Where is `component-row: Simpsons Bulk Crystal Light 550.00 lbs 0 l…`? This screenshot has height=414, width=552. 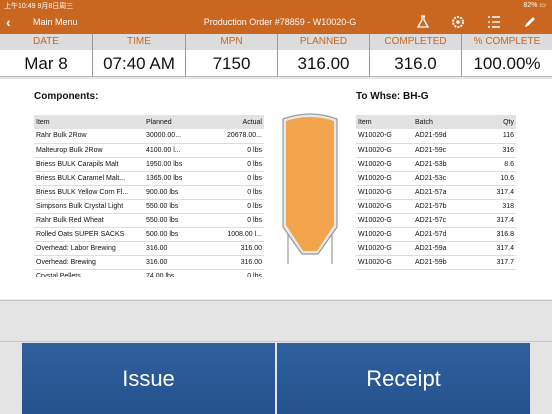
component-row: Simpsons Bulk Crystal Light 550.00 lbs 0 l… is located at coordinates (149, 206).